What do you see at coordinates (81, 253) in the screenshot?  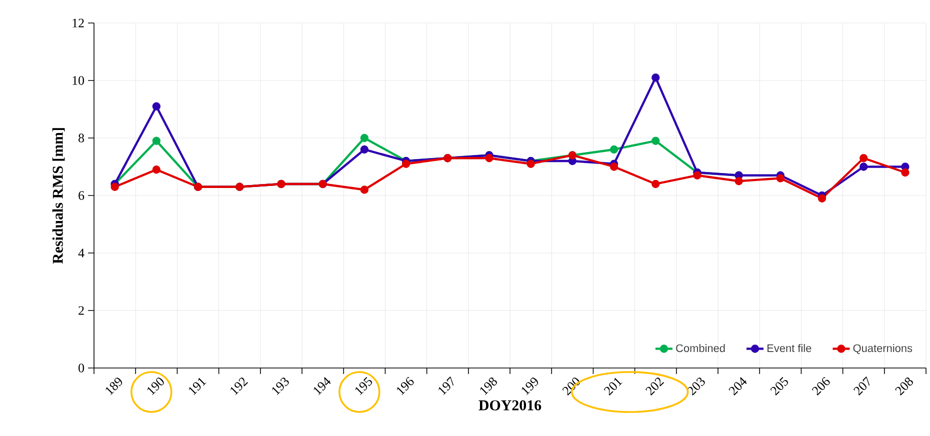 I see `y-tick-label: 4` at bounding box center [81, 253].